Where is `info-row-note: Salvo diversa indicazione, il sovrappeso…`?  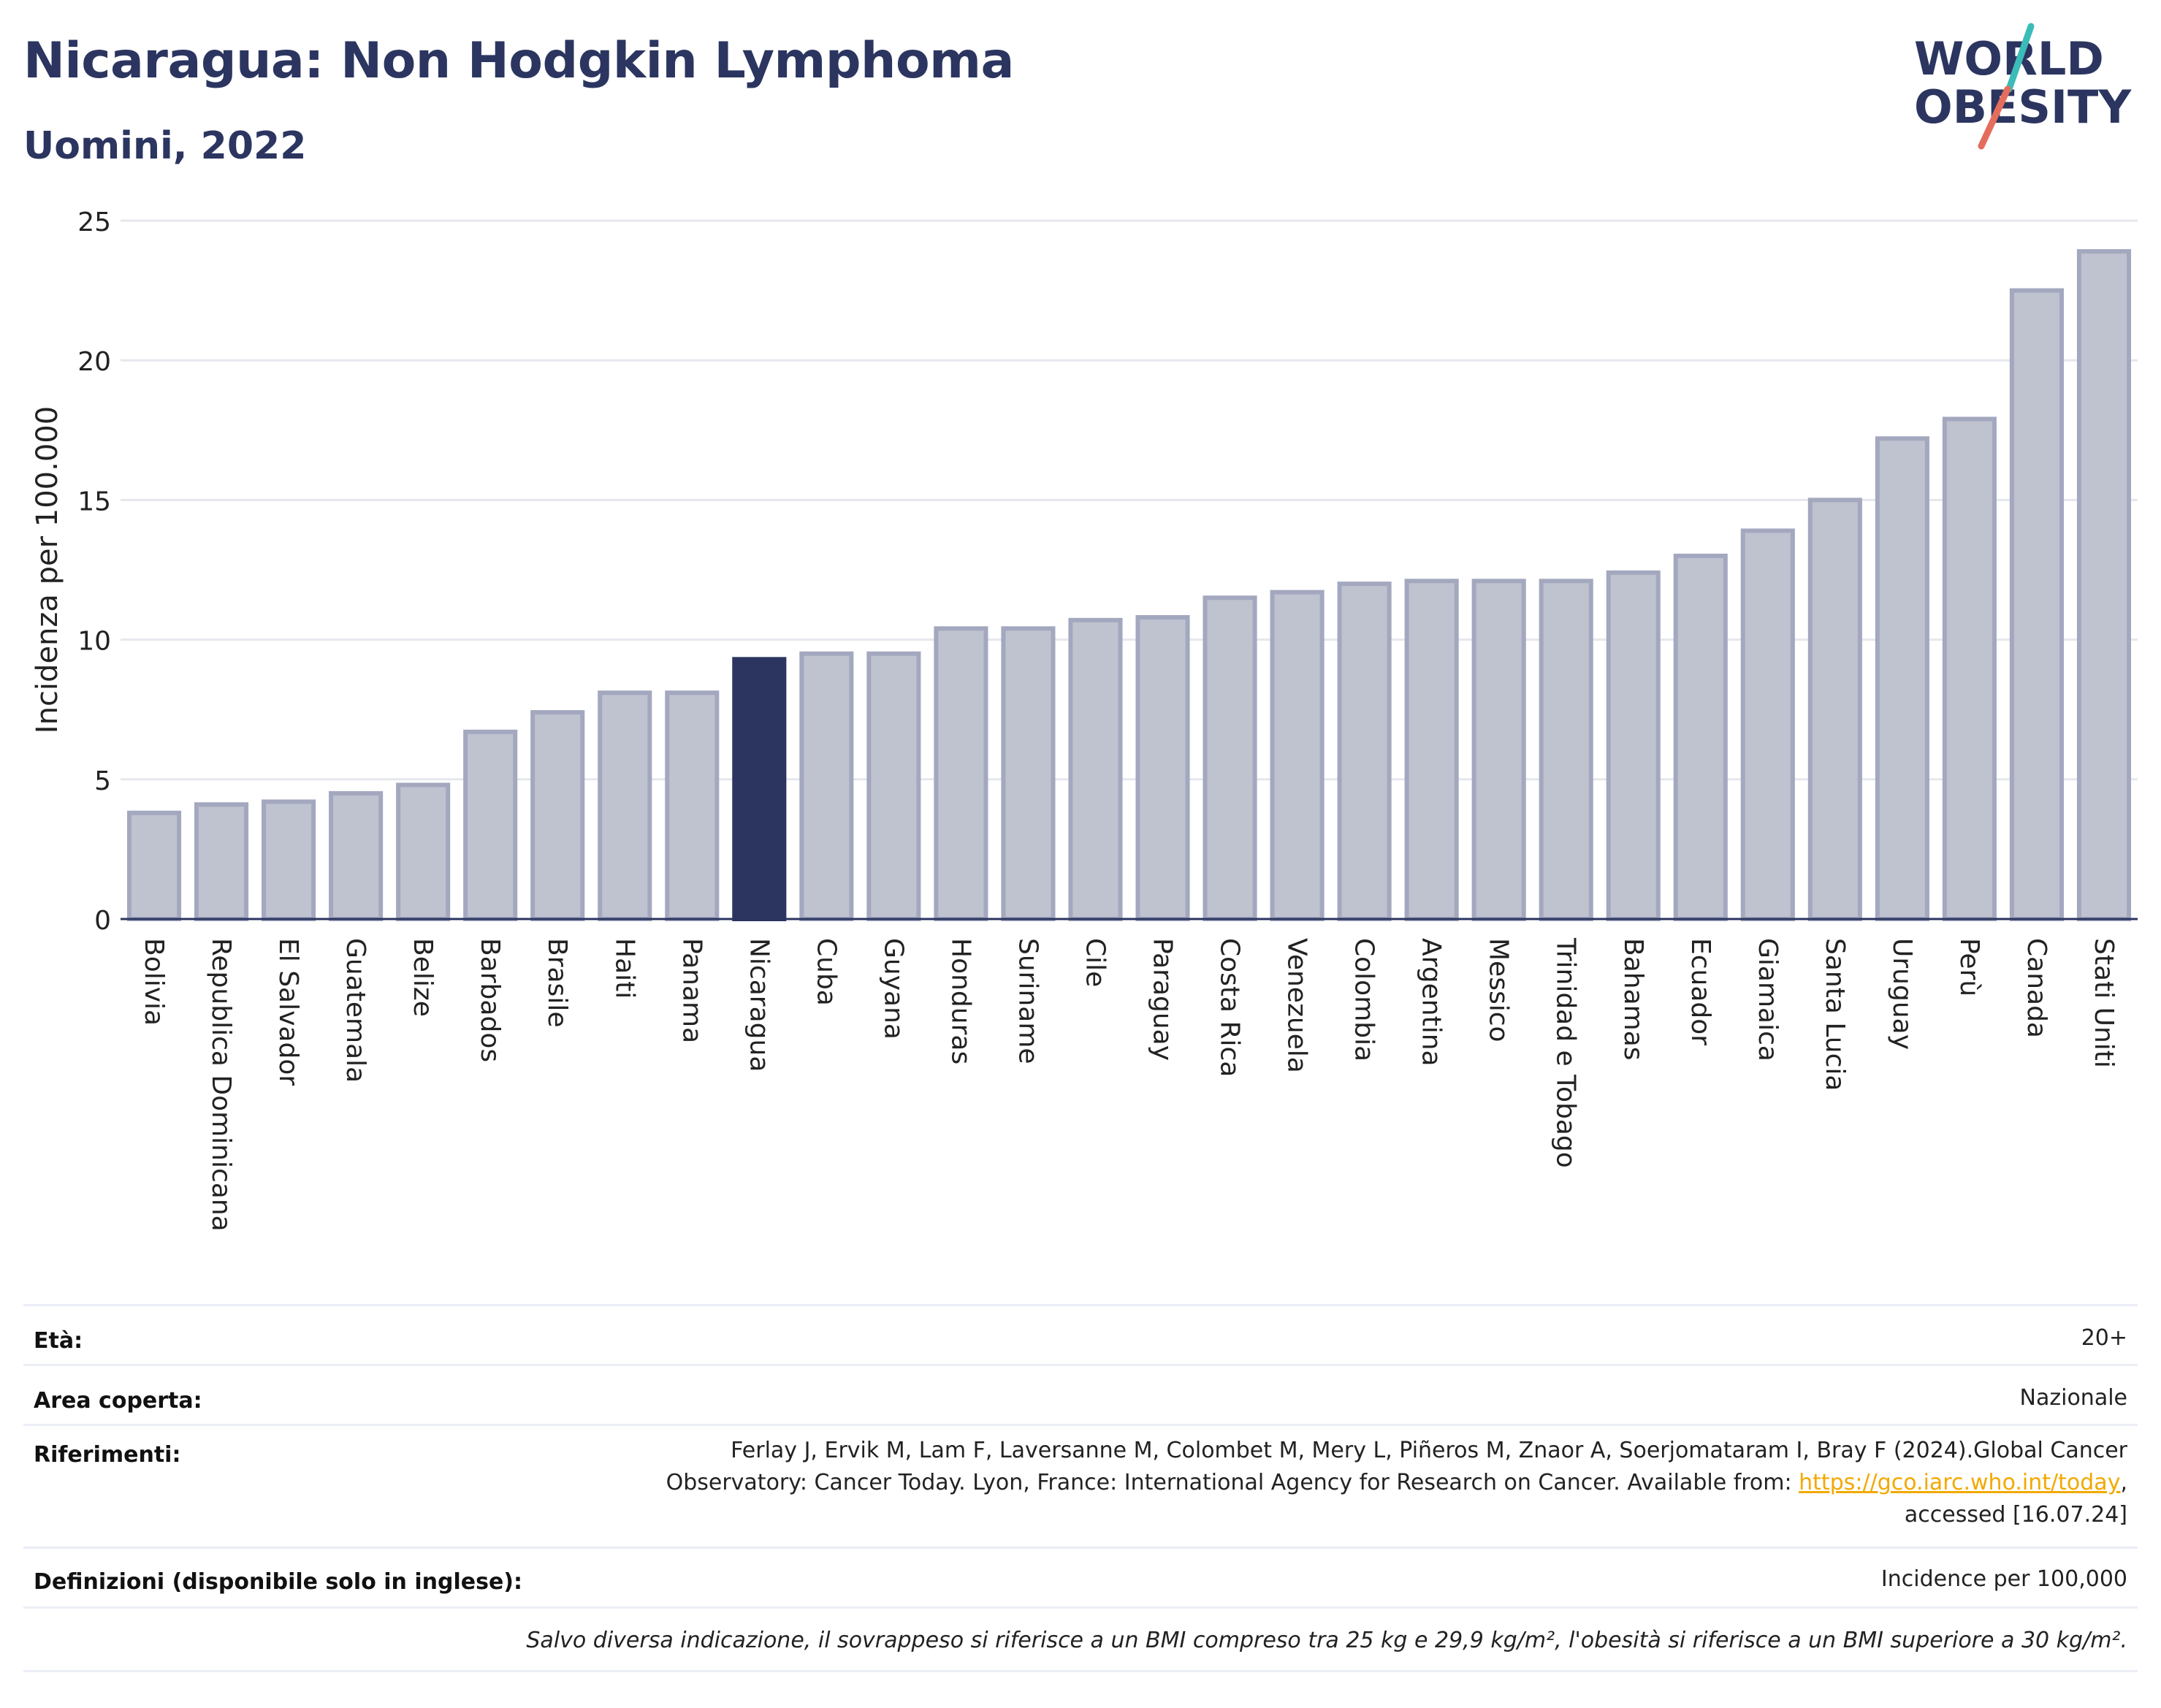
info-row-note: Salvo diversa indicazione, il sovrappeso… is located at coordinates (1080, 1639).